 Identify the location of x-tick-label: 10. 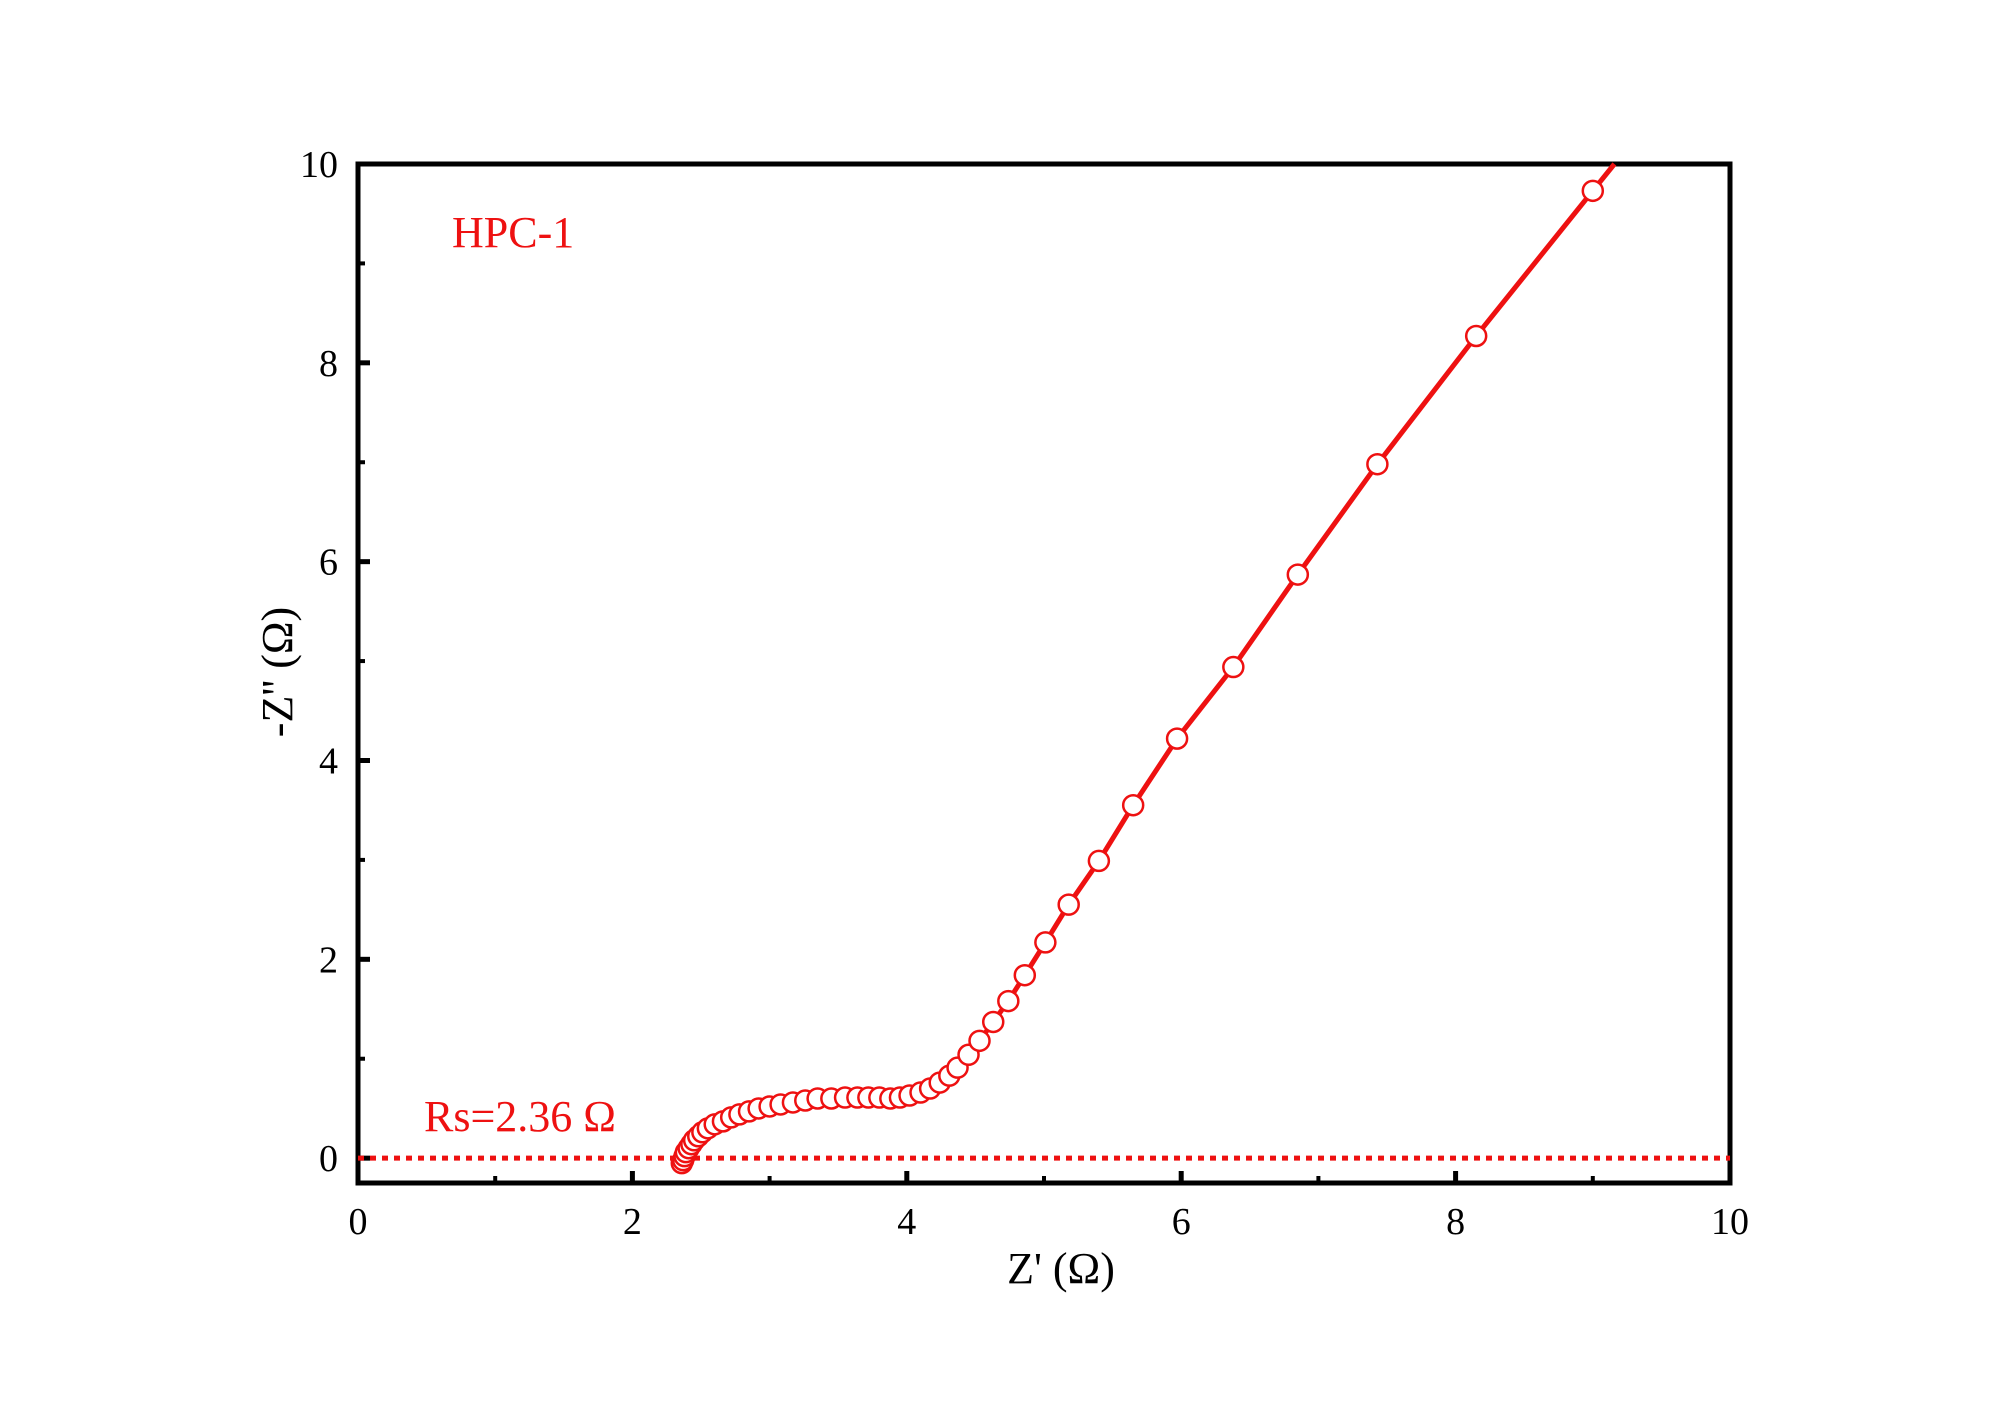
(1730, 1222).